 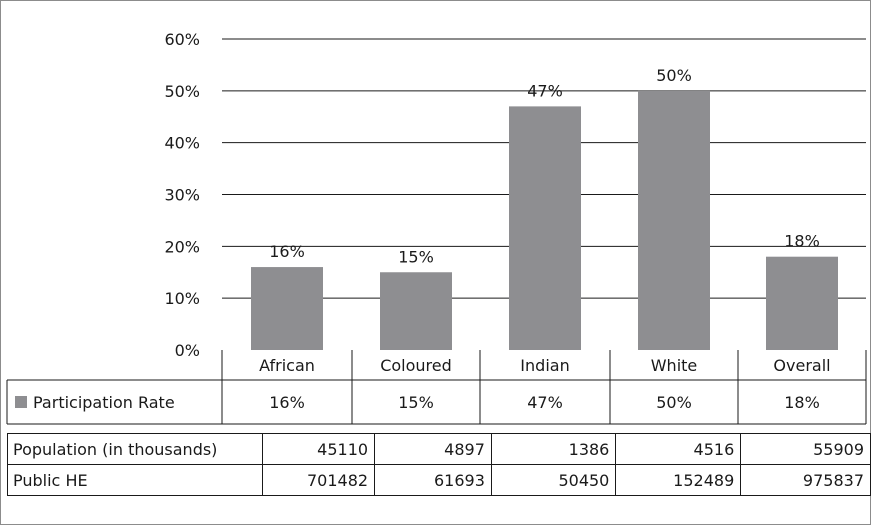 I want to click on row-label: Population (in thousands), so click(x=135, y=449).